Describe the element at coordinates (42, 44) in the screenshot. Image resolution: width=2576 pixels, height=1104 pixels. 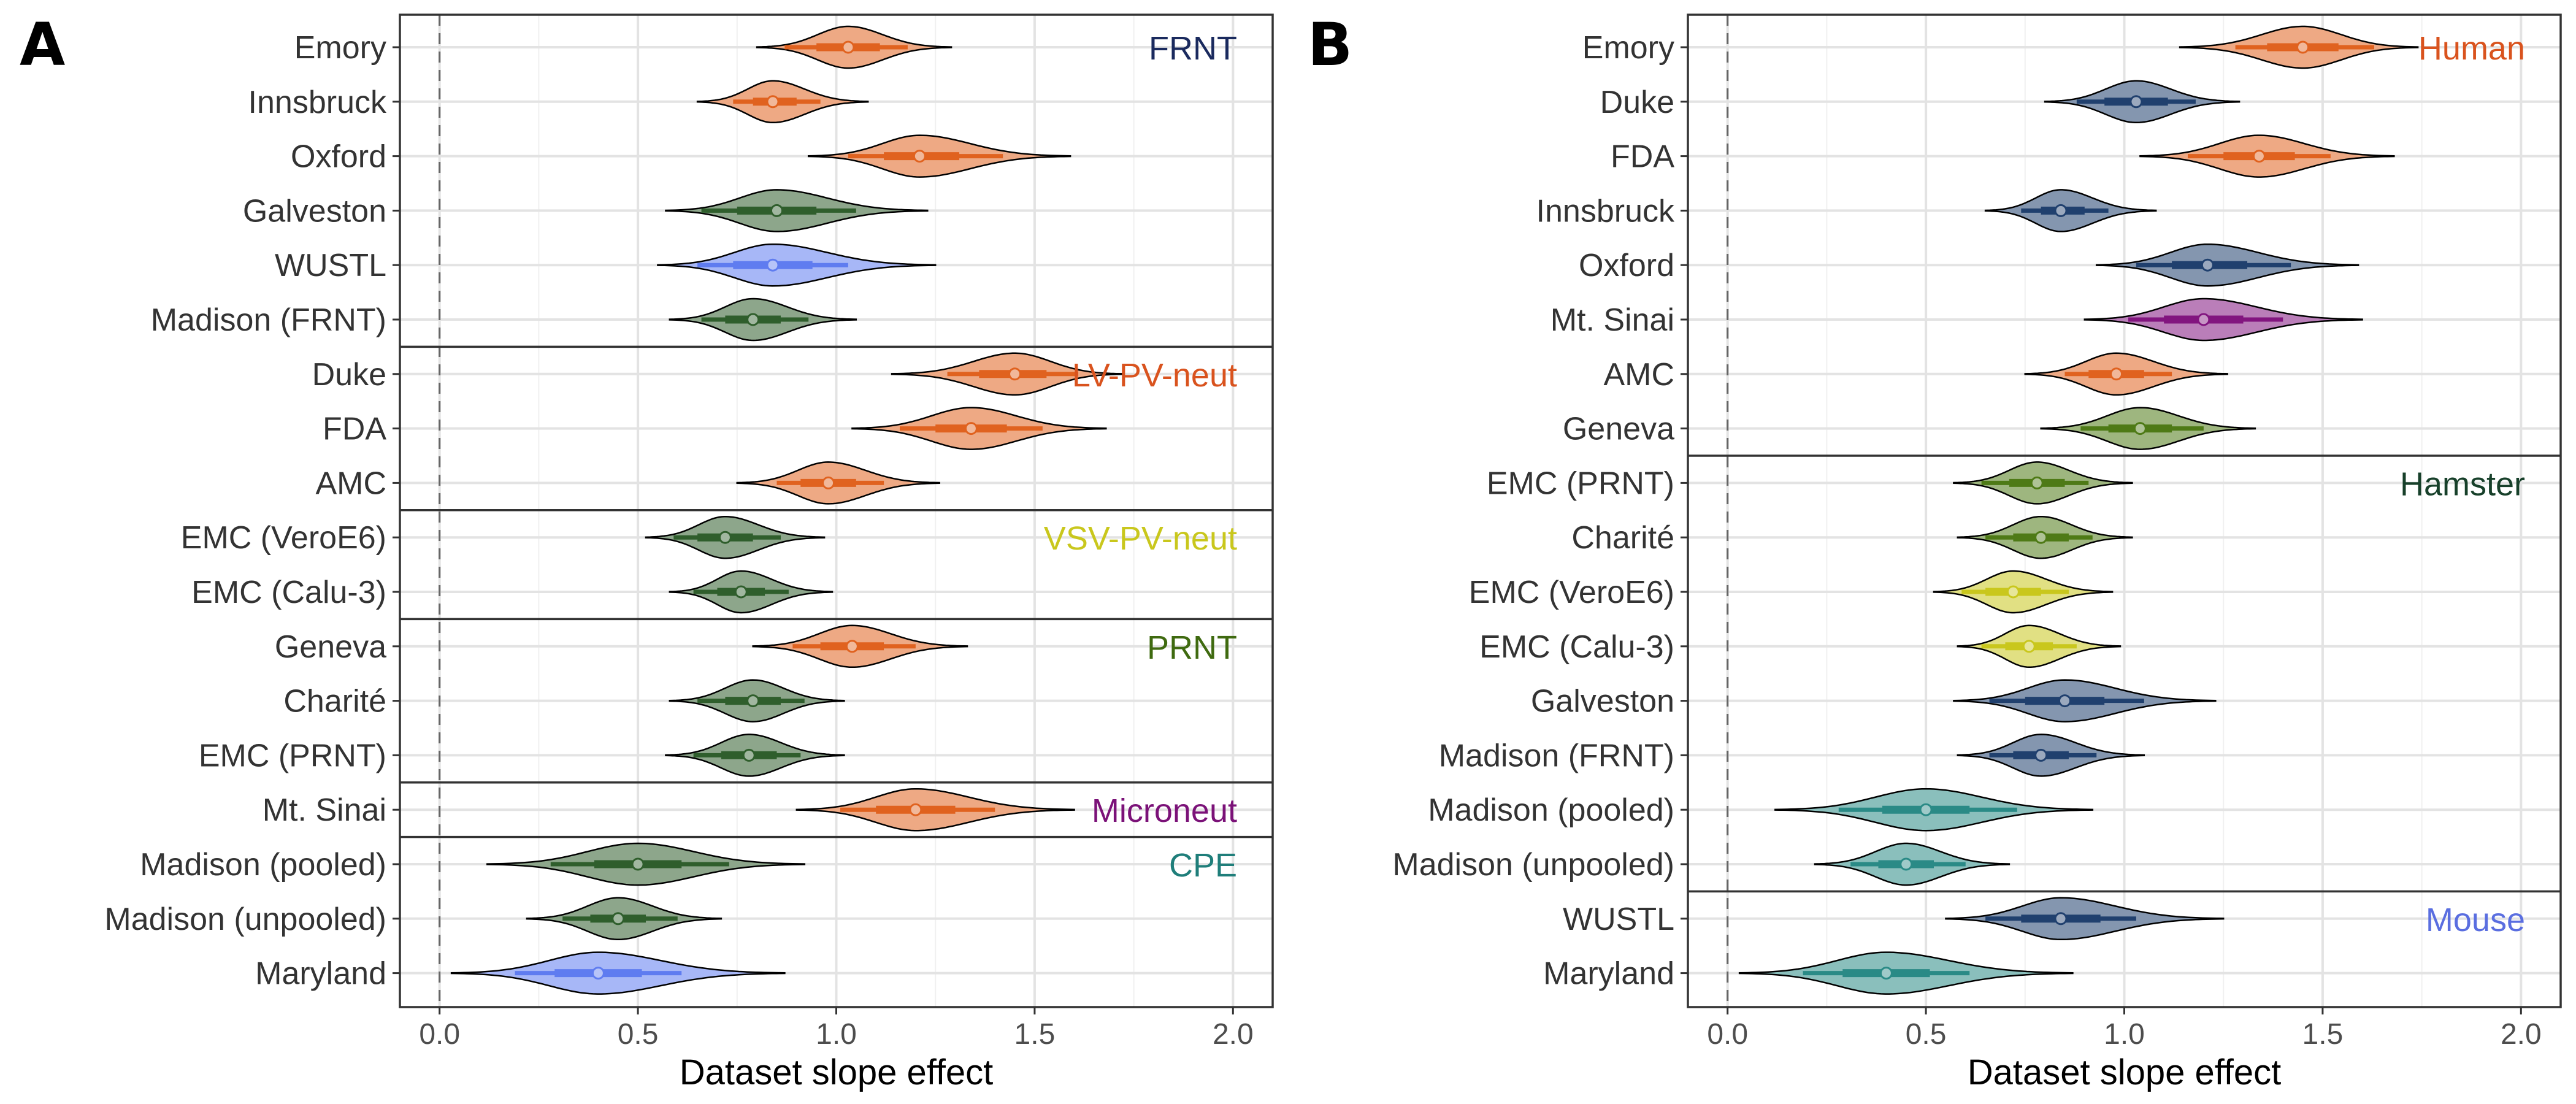
I see `panel-letter: A` at that location.